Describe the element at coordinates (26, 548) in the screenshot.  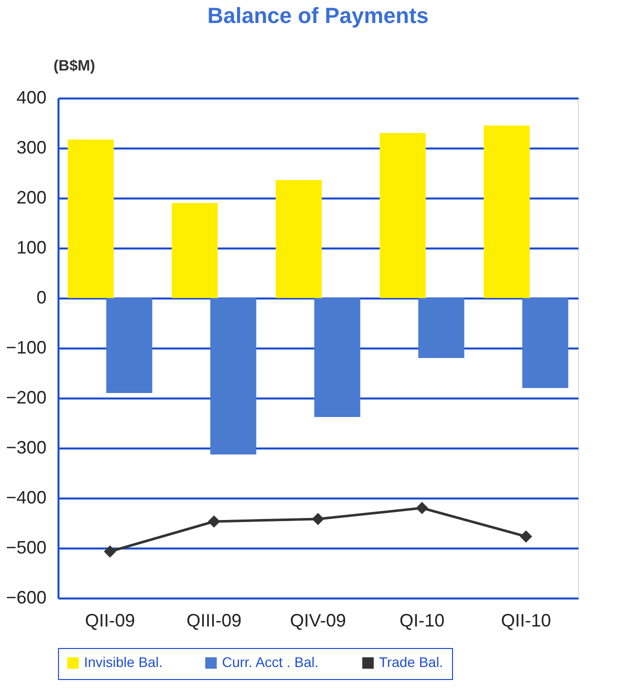
I see `y-tick-label: −500` at that location.